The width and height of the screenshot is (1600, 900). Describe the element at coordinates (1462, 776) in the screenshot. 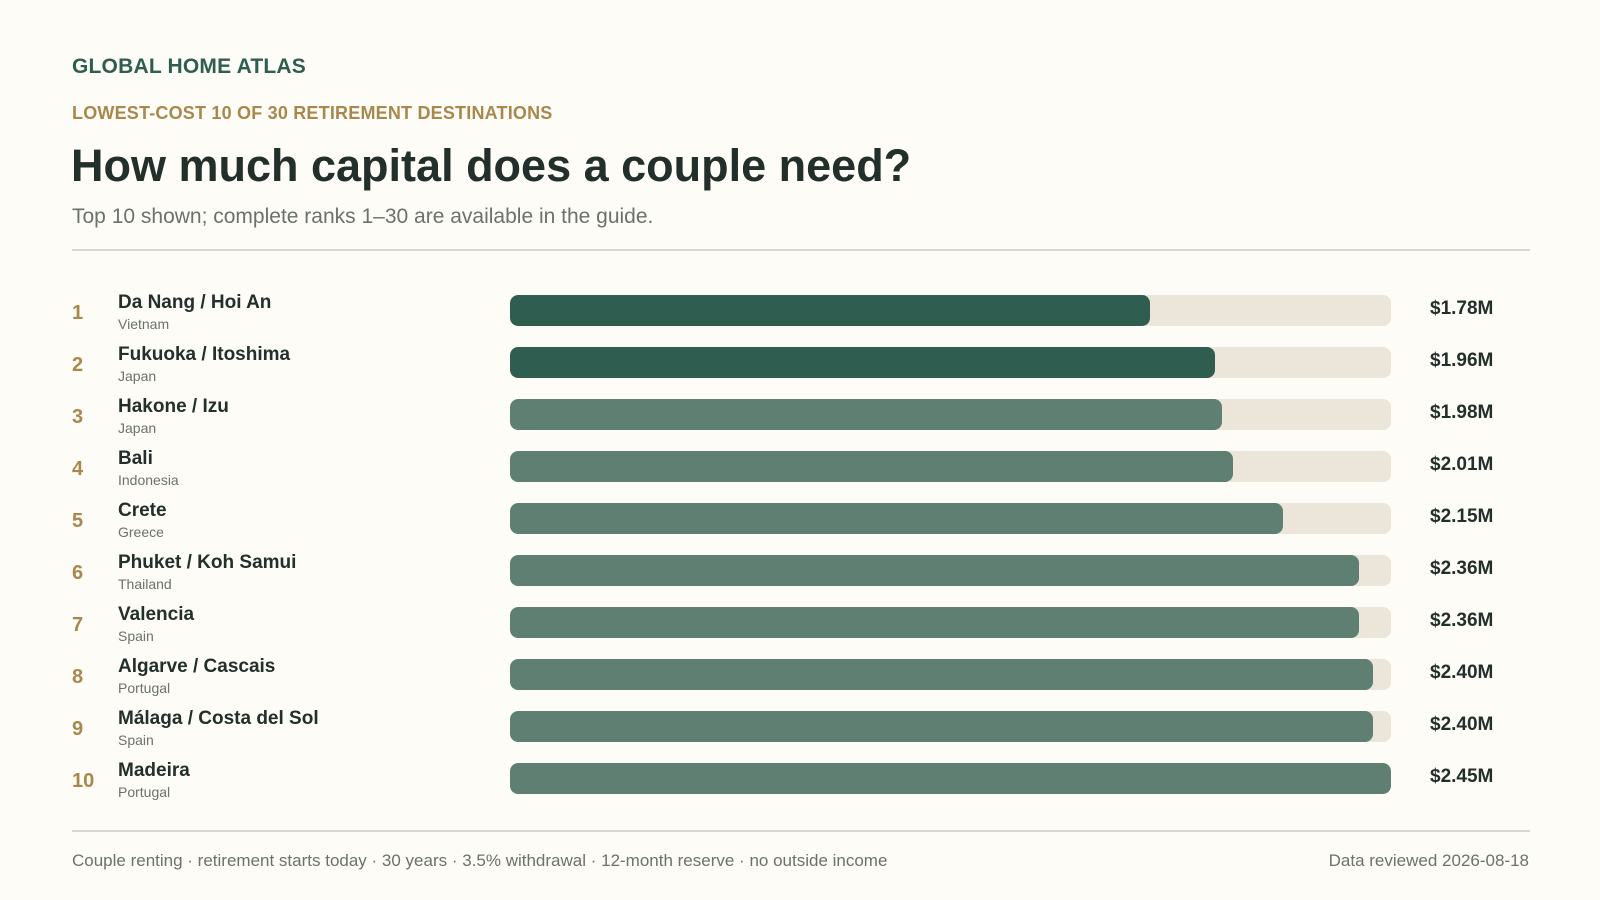

I see `bar-value-label: $2.45M` at that location.